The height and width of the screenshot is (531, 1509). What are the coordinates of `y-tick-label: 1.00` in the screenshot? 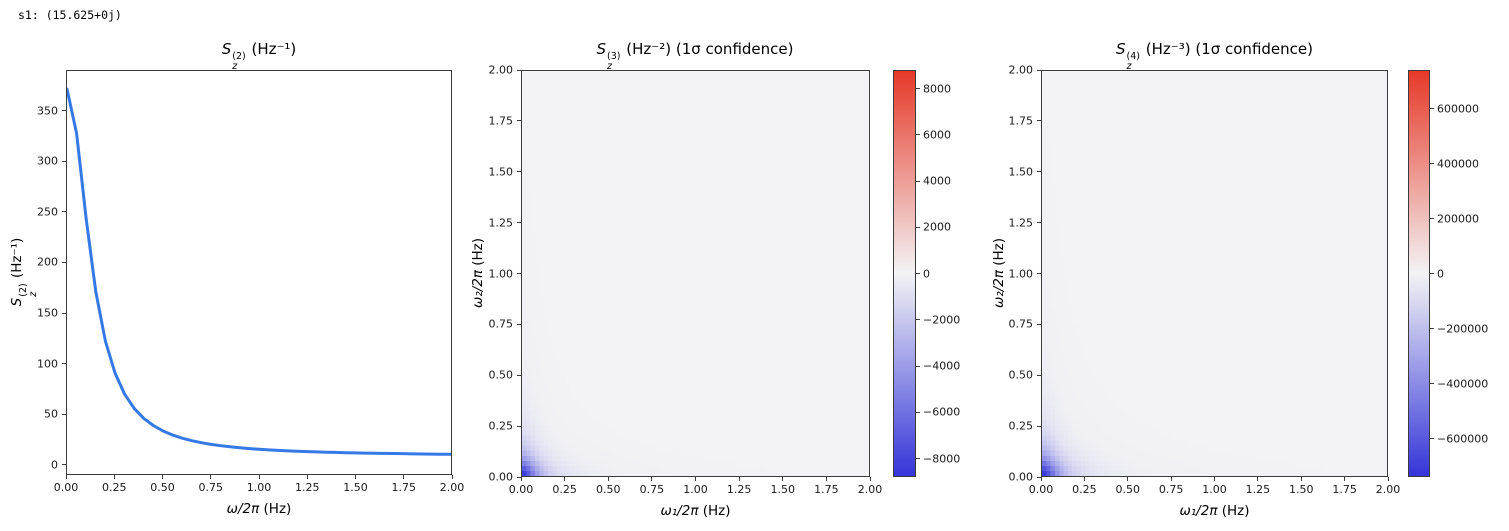 It's located at (501, 273).